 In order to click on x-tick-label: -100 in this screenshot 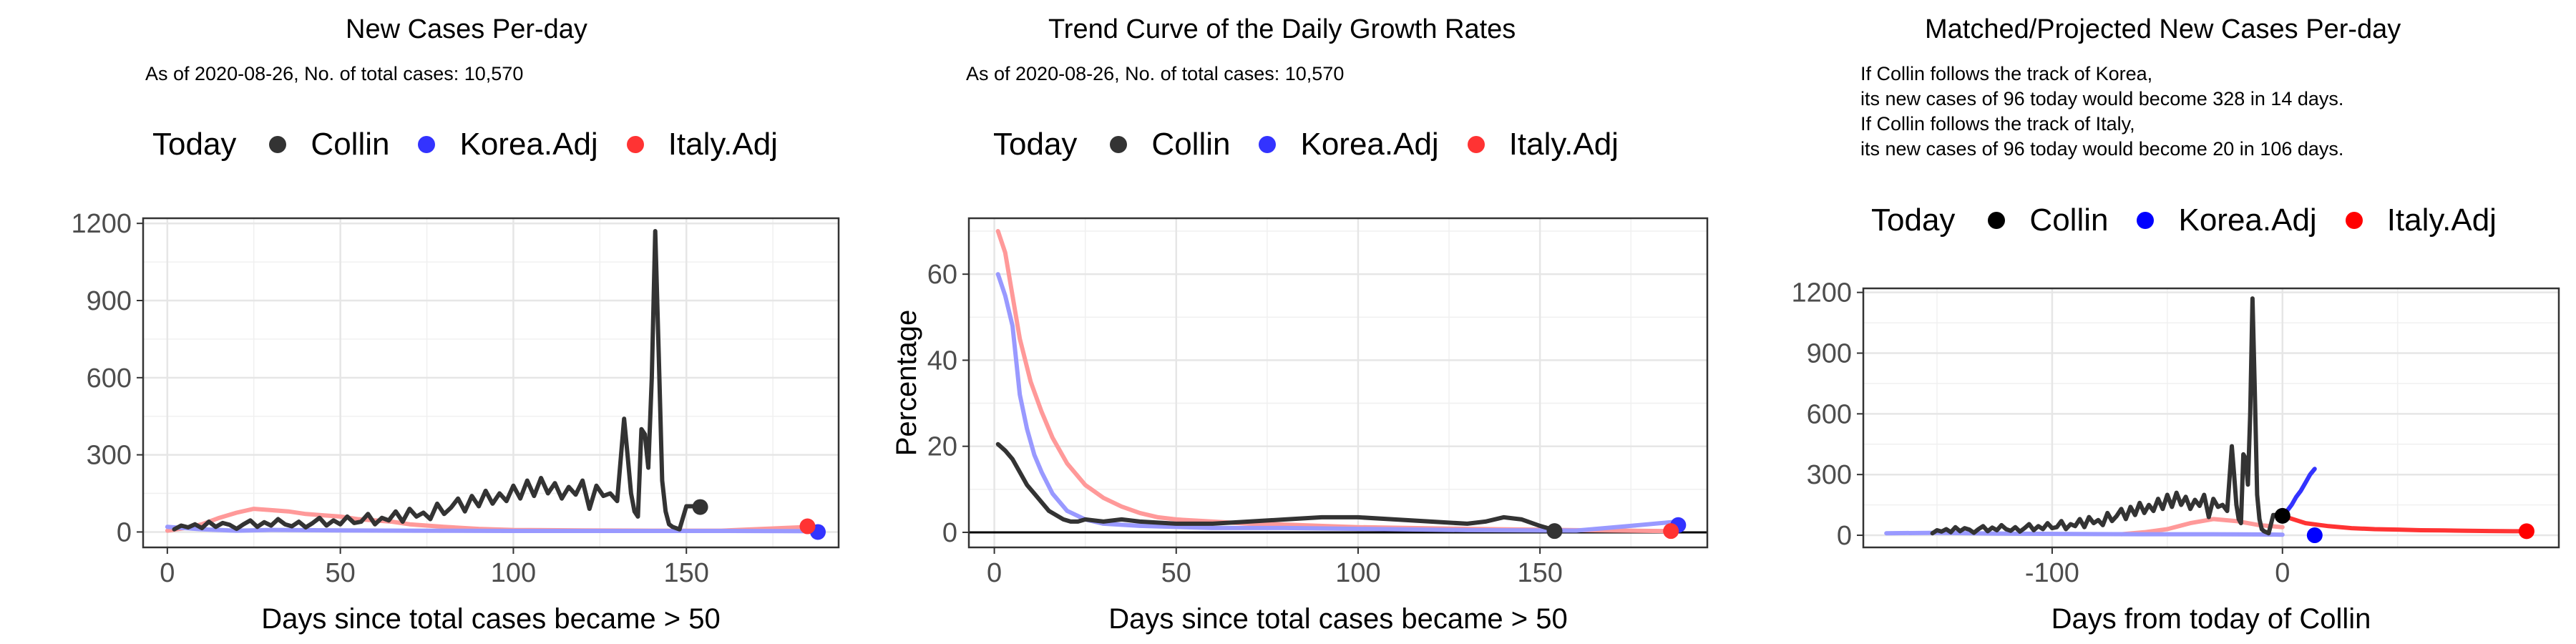, I will do `click(2052, 573)`.